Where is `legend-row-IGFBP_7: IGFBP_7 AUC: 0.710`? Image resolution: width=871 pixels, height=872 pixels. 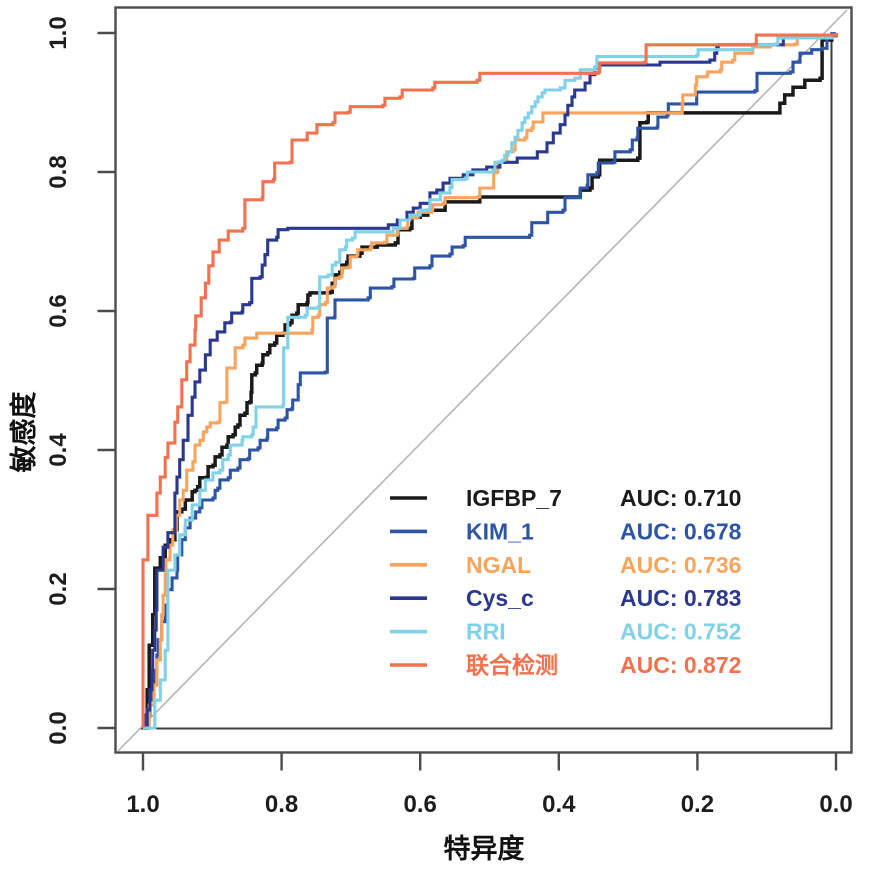 legend-row-IGFBP_7: IGFBP_7 AUC: 0.710 is located at coordinates (565, 498).